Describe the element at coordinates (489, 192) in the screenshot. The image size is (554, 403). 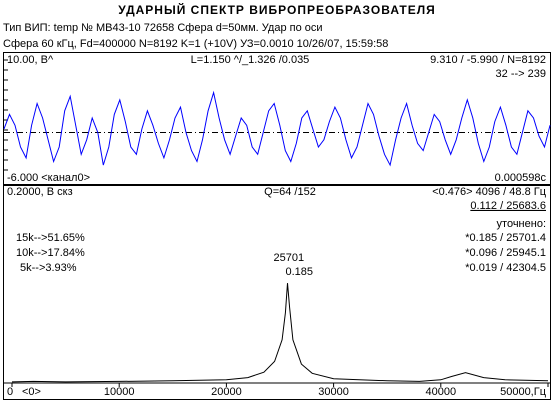
I see `label: <0.476> 4096 / 48.8 Гц` at that location.